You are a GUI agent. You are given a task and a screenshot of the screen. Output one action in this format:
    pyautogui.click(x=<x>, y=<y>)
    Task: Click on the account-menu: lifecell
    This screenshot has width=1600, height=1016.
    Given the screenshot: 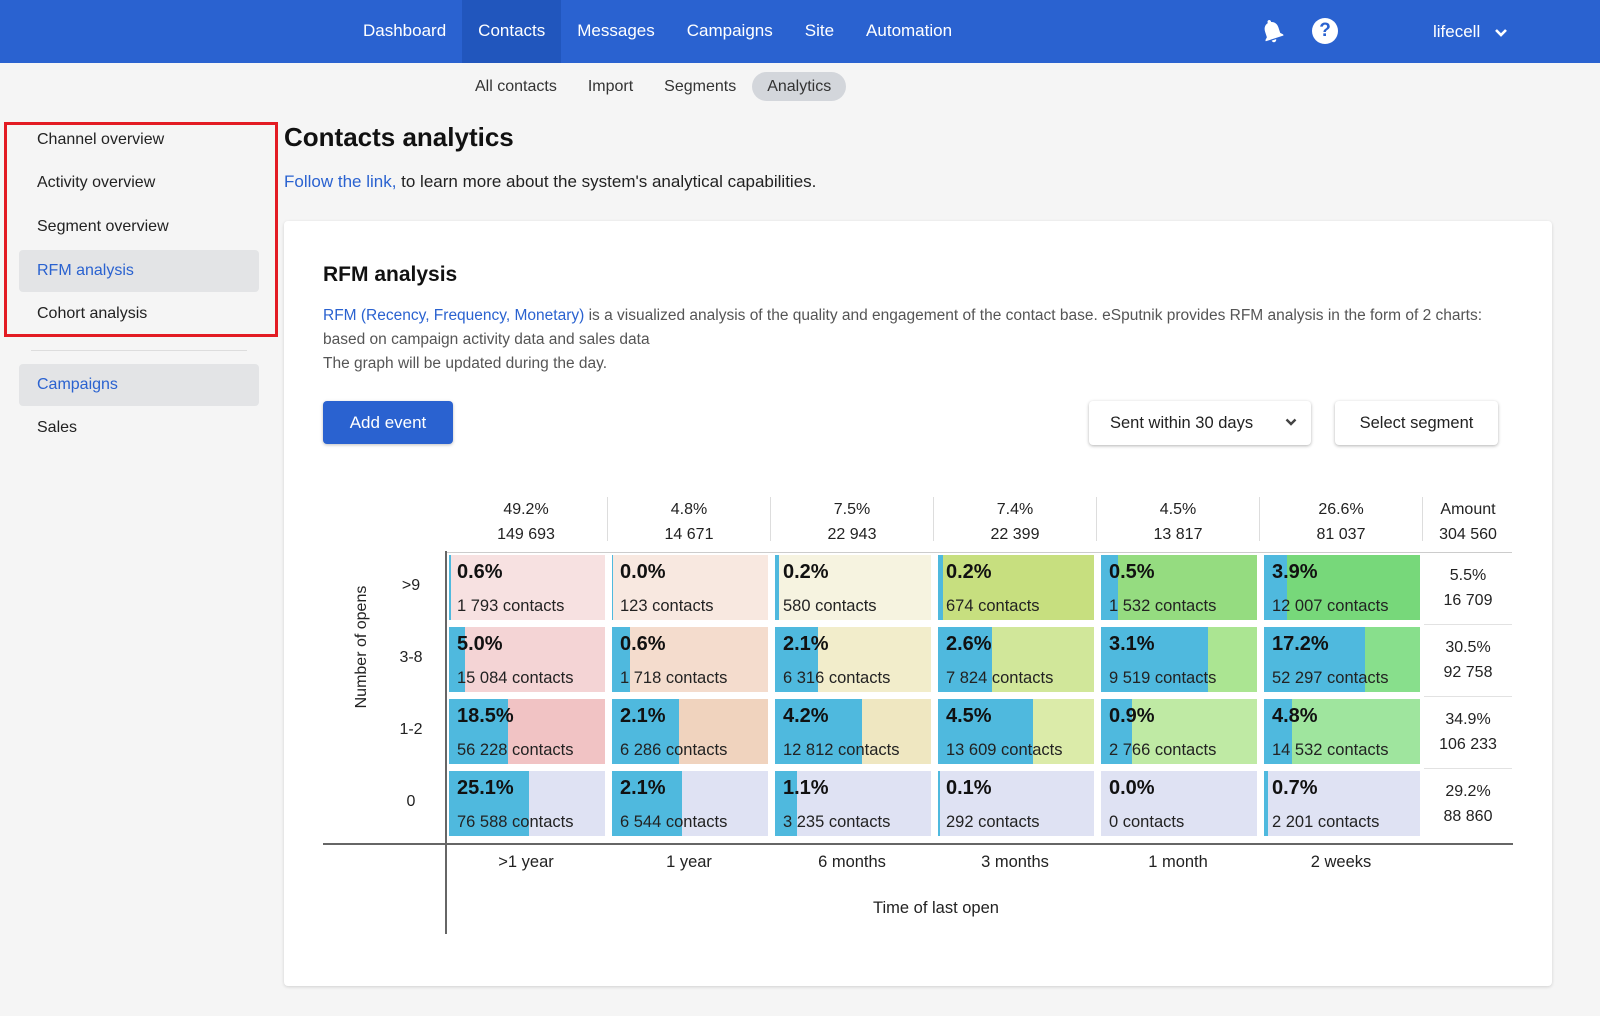 What is the action you would take?
    pyautogui.click(x=1470, y=31)
    